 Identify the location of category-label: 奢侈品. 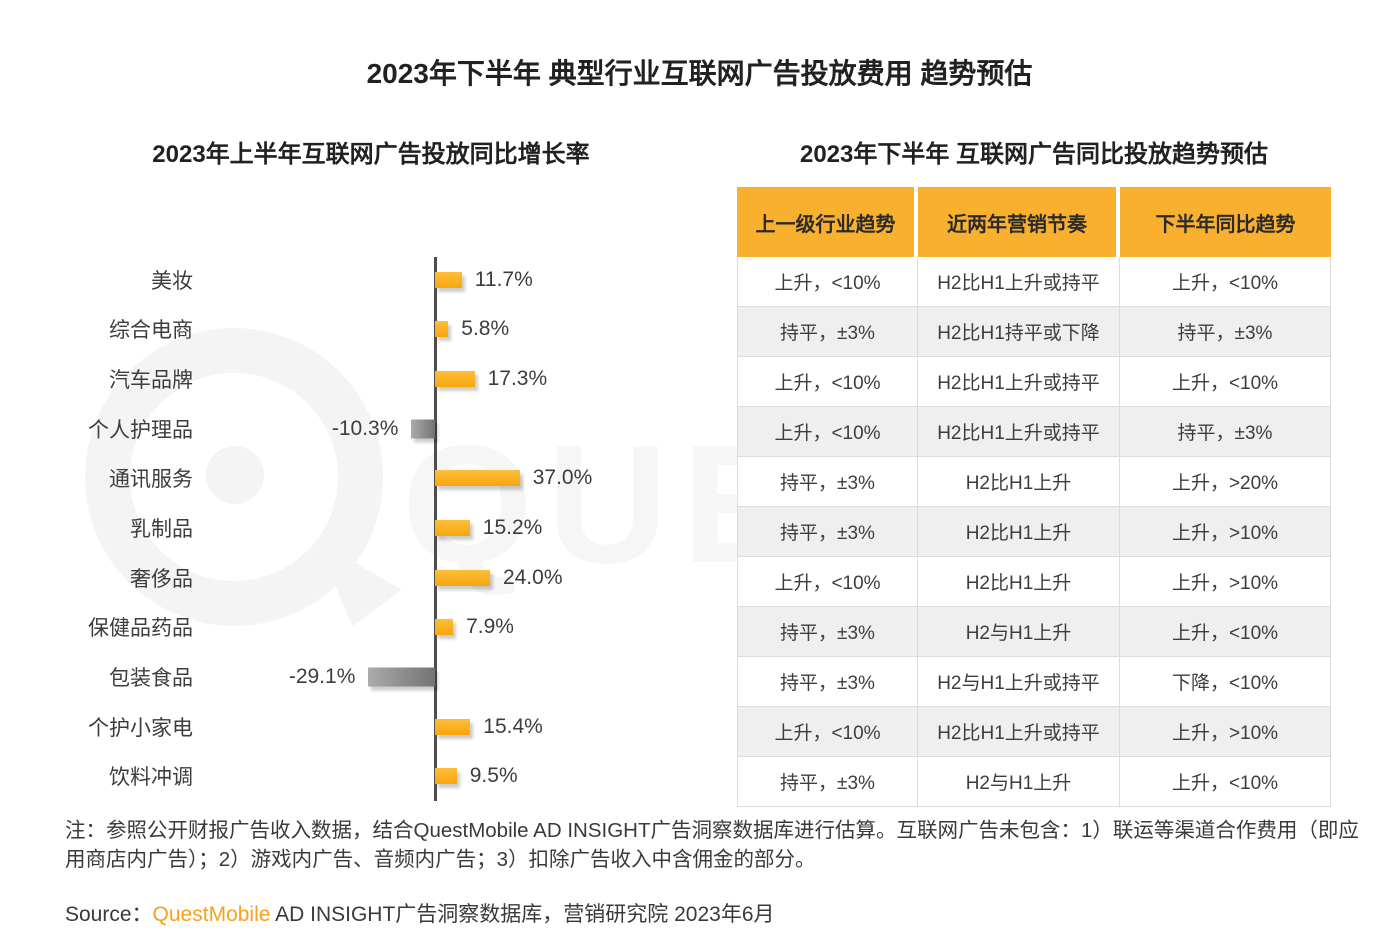
(161, 579).